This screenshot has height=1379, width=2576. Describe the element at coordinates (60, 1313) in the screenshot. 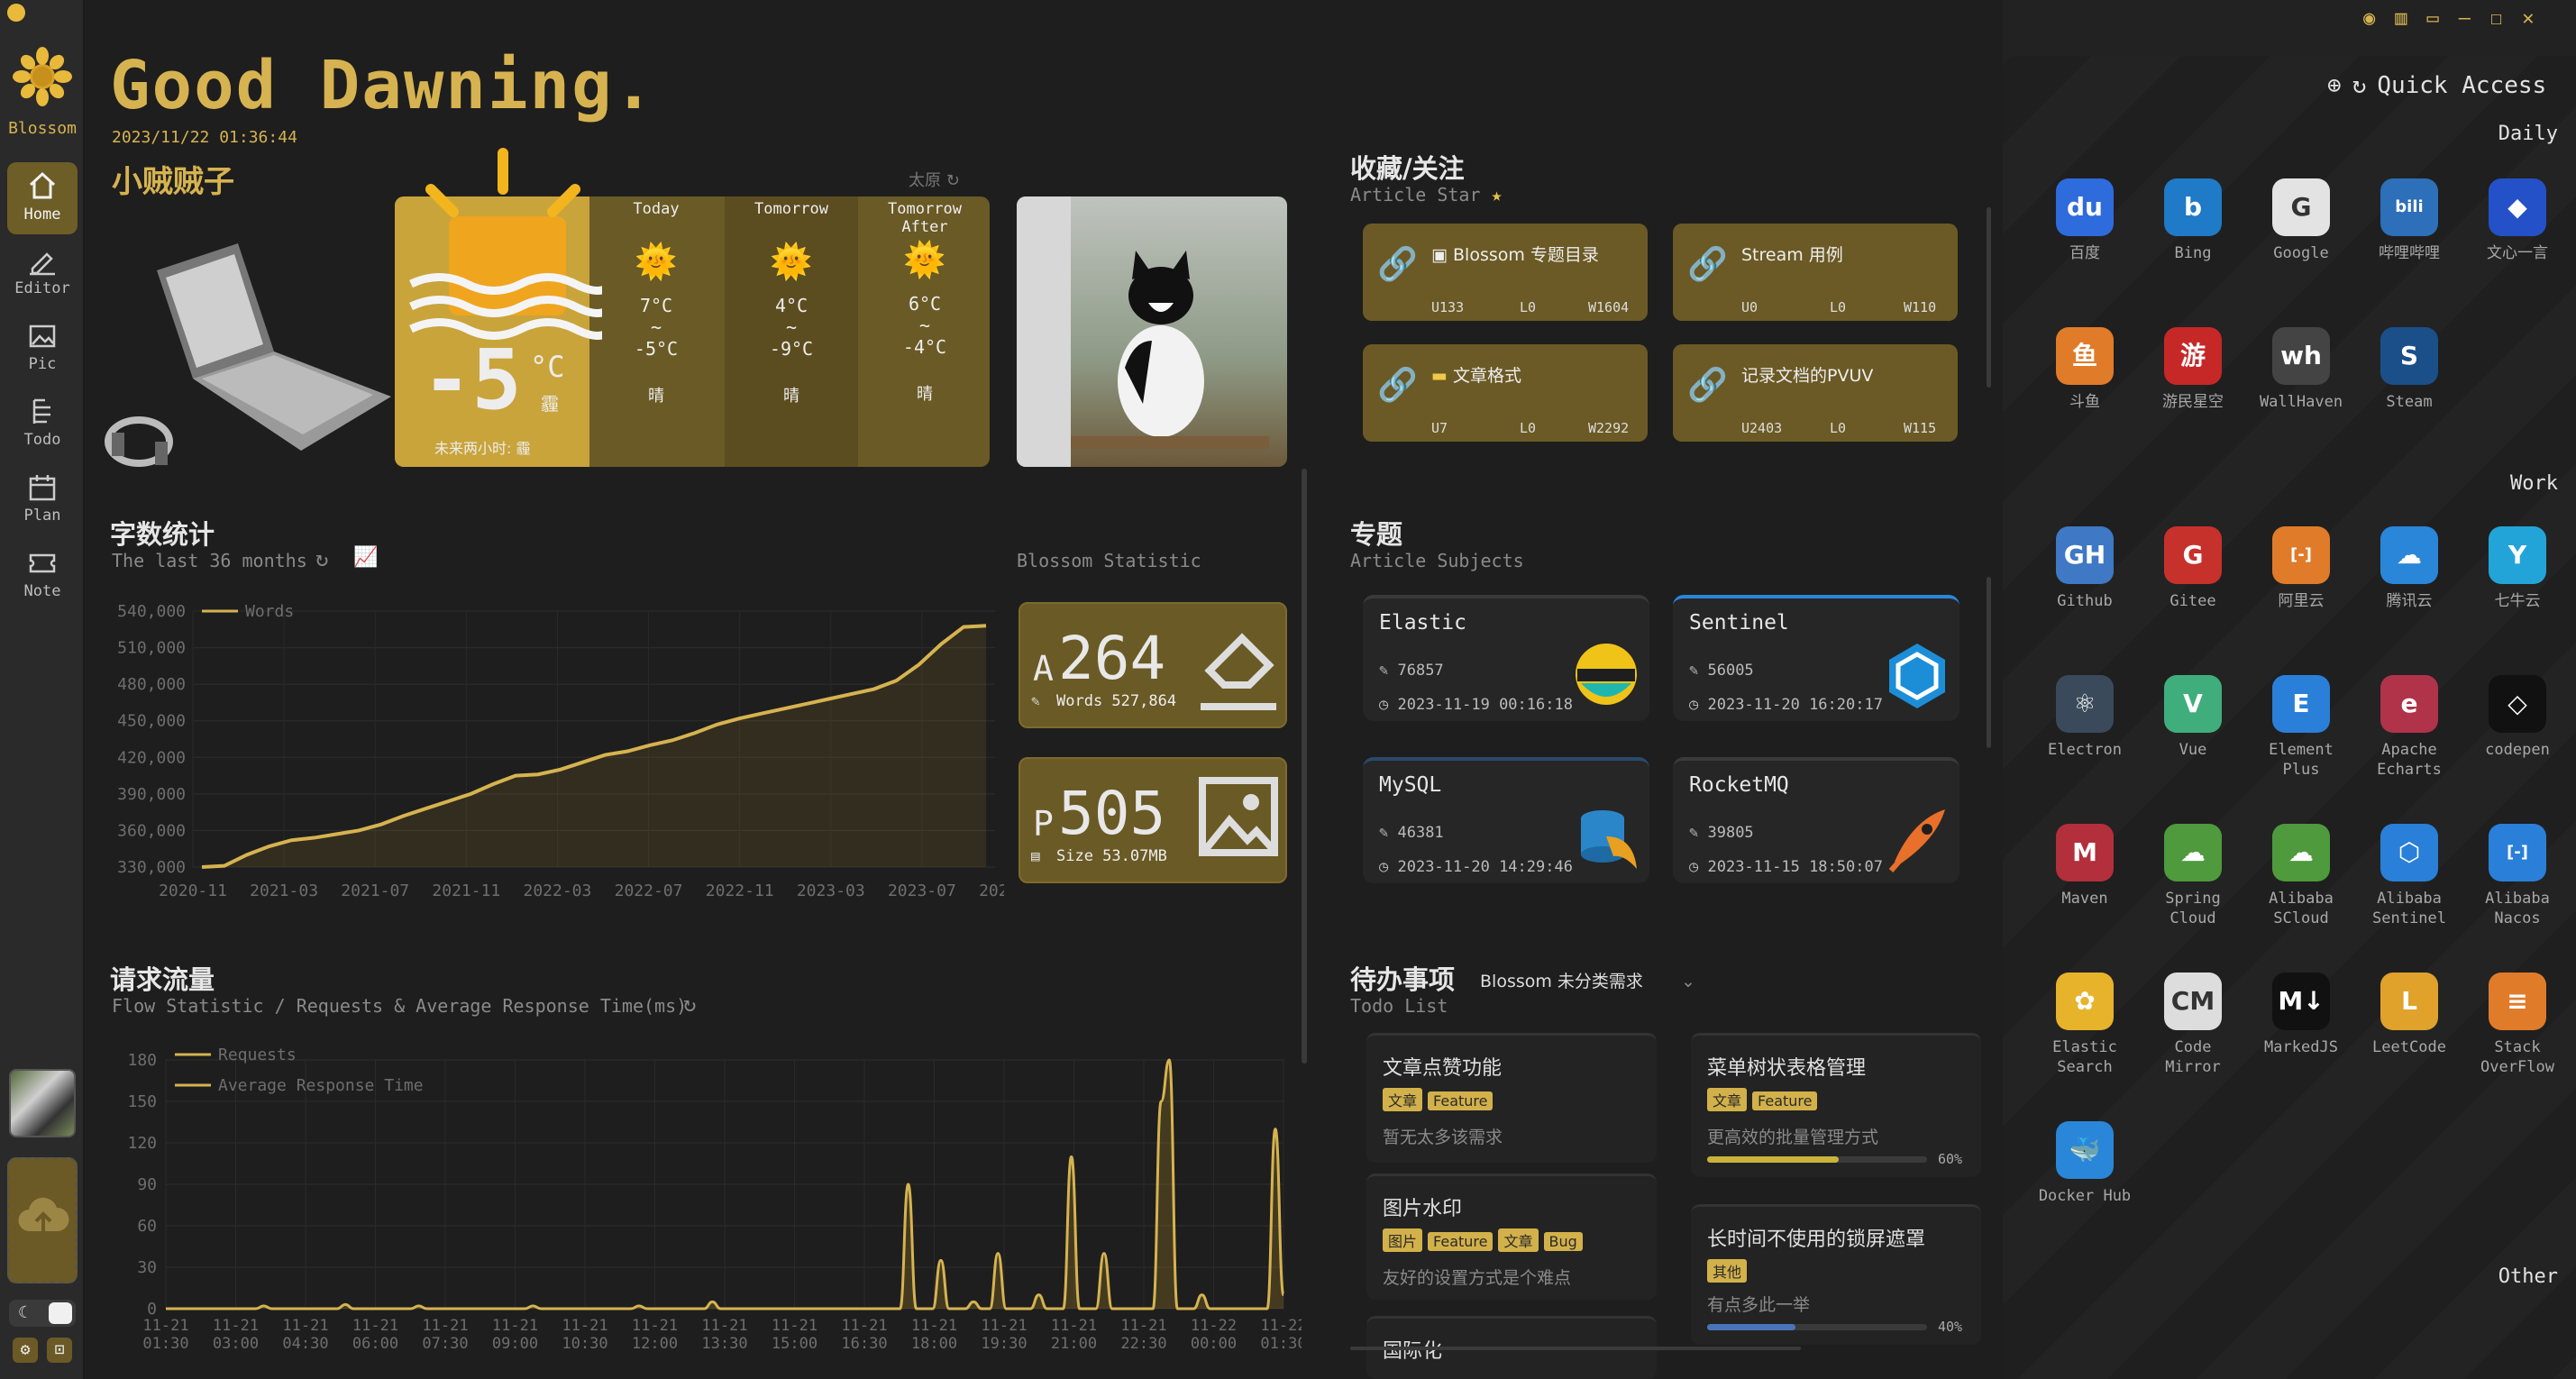

I see `sun-icon` at that location.